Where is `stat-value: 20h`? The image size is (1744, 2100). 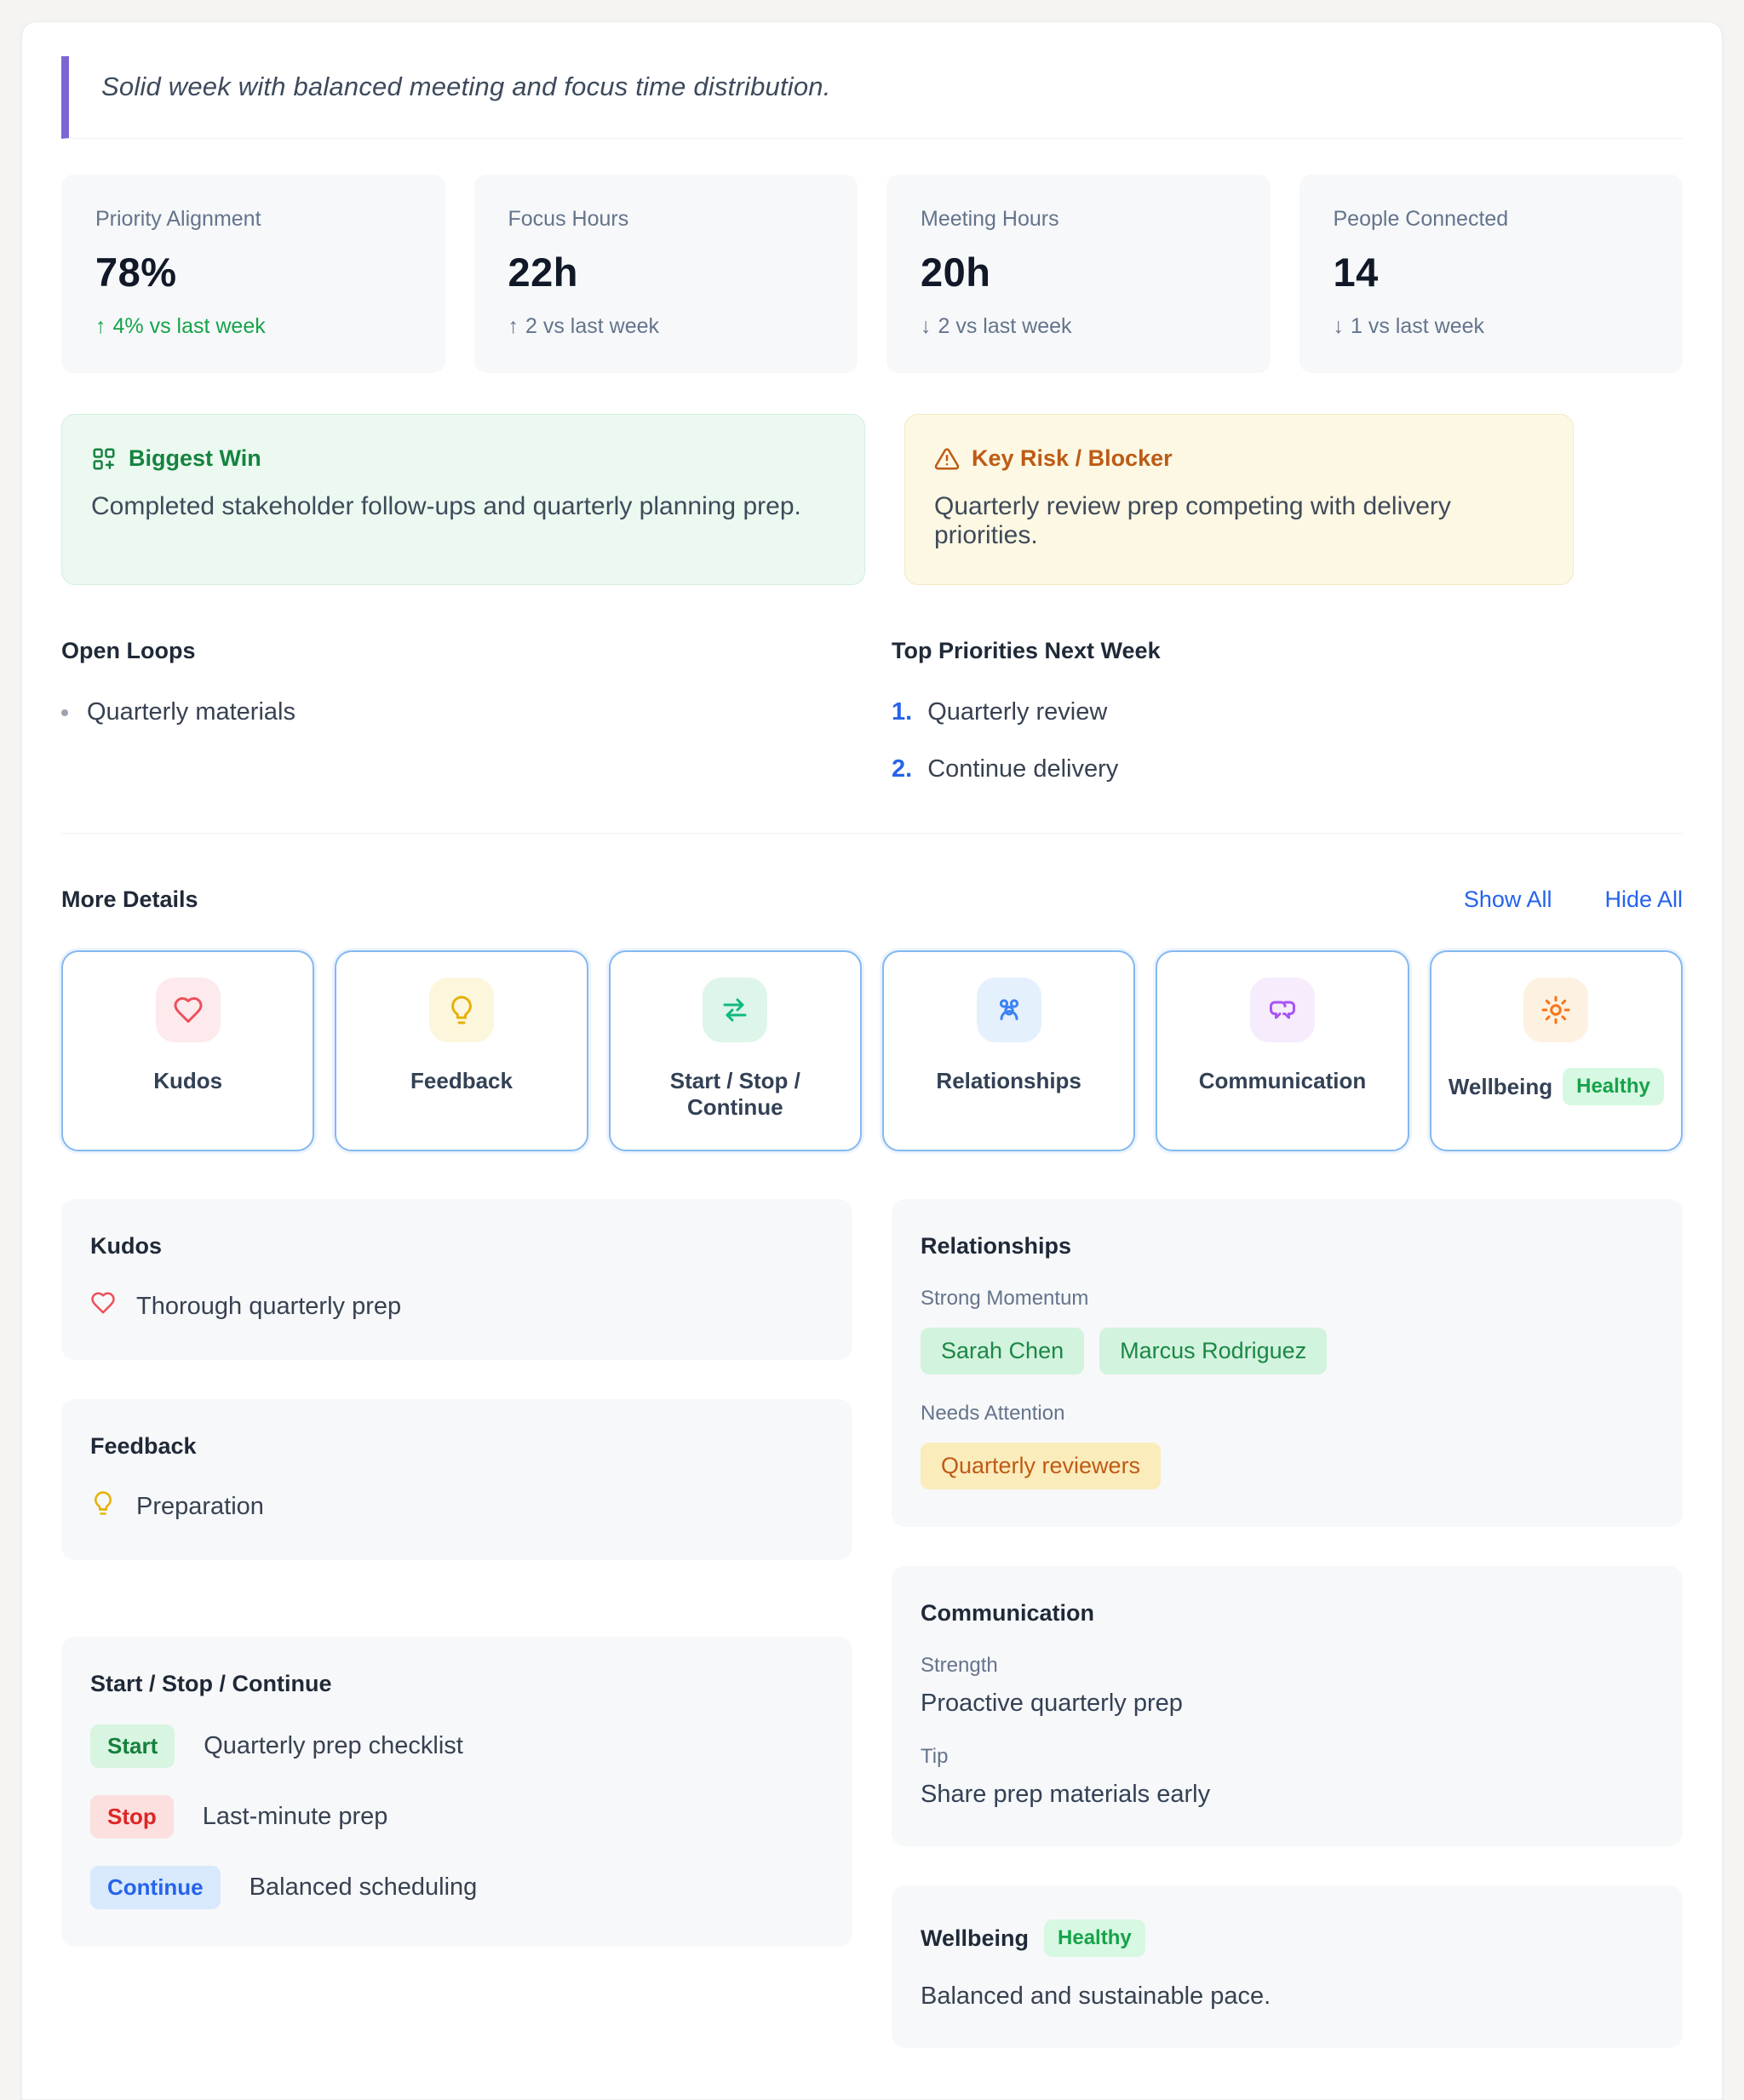 stat-value: 20h is located at coordinates (956, 272).